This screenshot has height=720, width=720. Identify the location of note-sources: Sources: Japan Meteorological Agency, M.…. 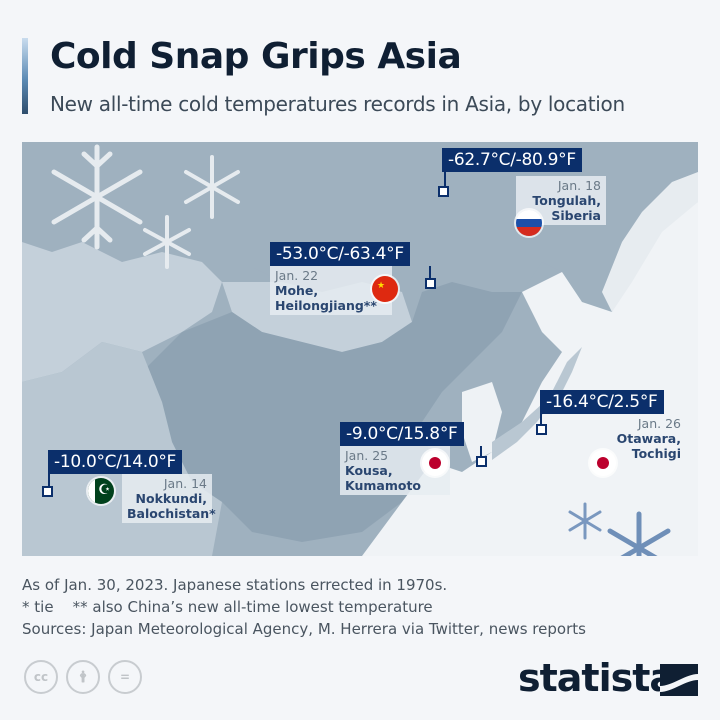
(304, 629).